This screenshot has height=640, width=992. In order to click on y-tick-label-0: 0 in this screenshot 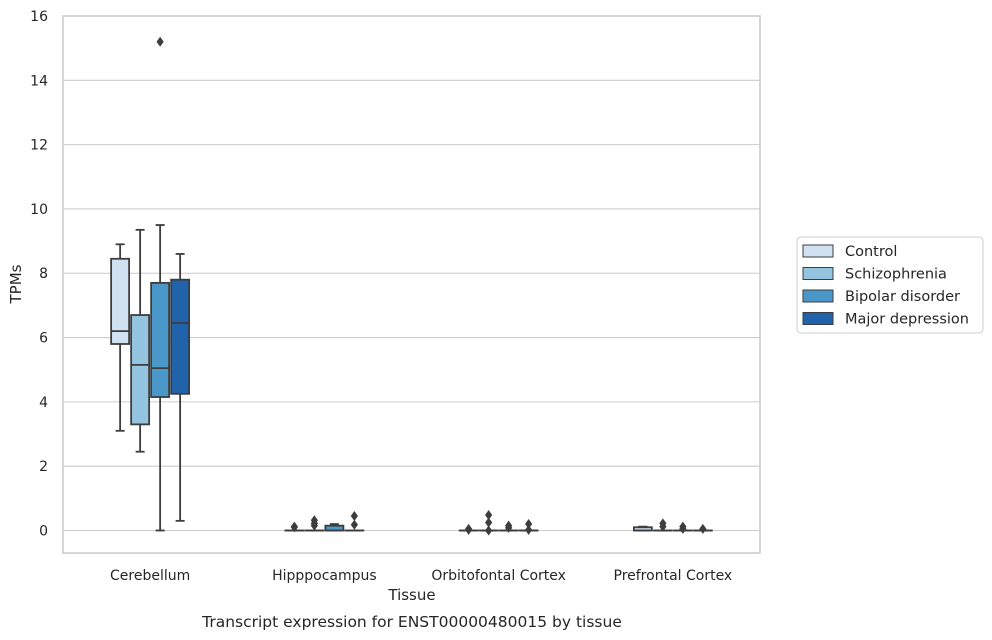, I will do `click(43, 531)`.